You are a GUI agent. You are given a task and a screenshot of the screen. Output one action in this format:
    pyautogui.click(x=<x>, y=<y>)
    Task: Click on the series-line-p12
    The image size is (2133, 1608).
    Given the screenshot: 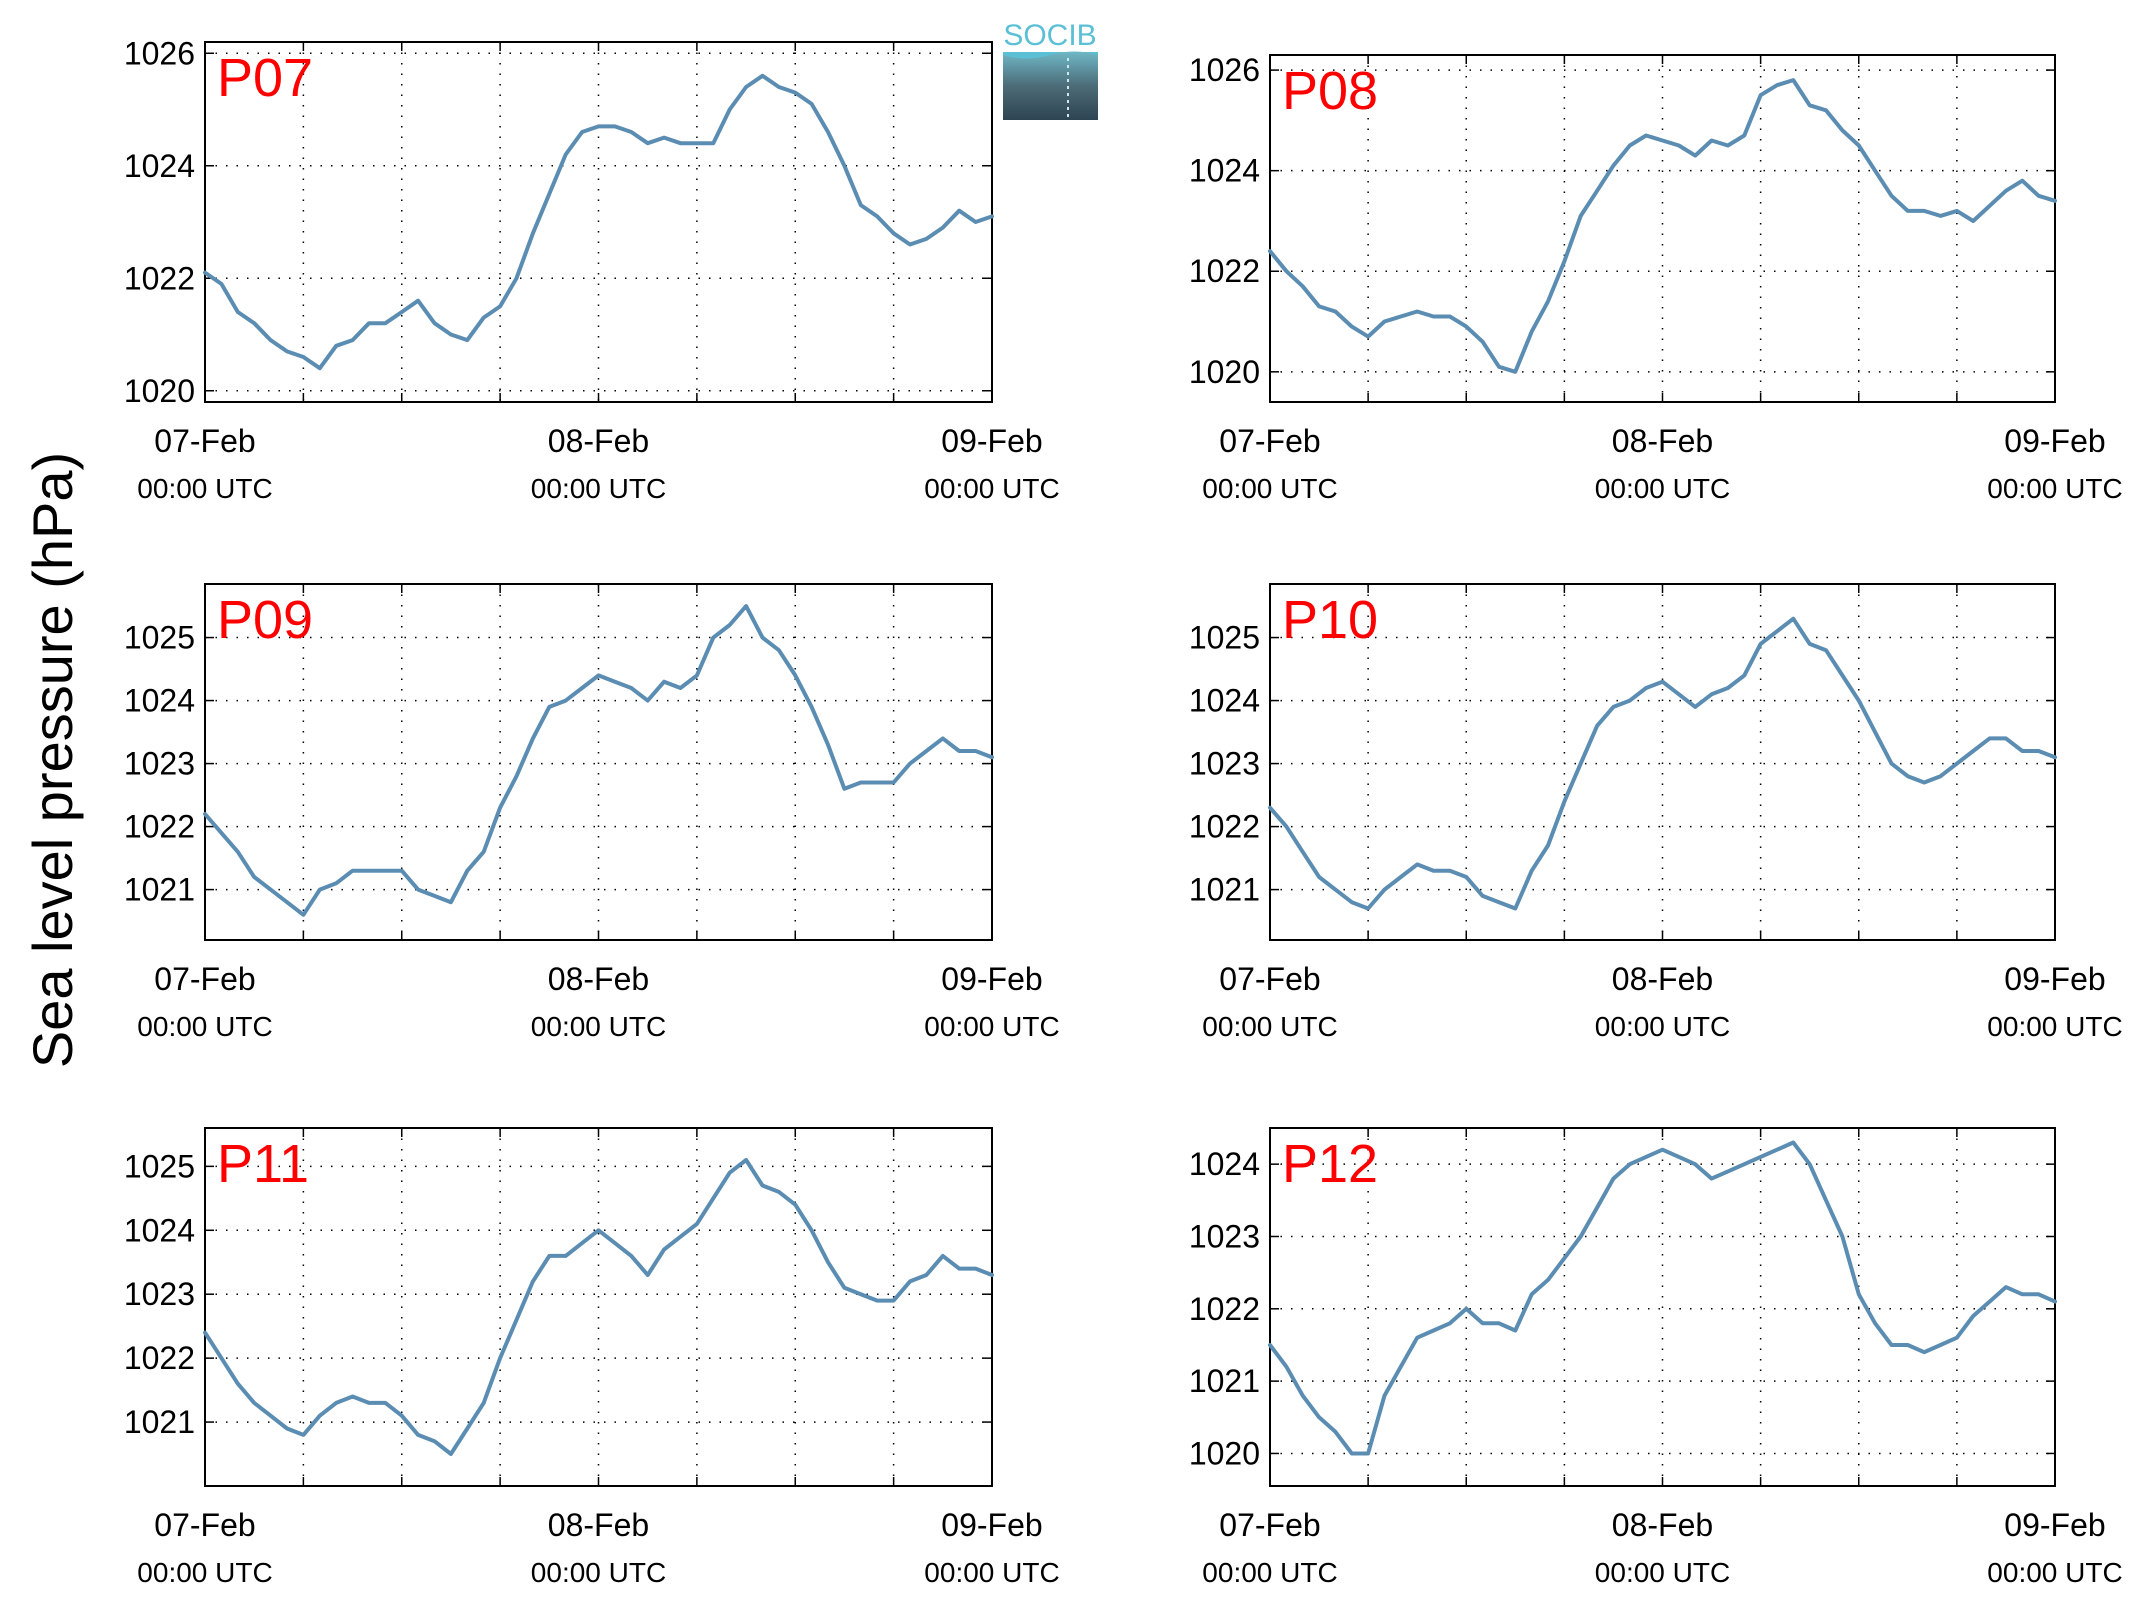 What is the action you would take?
    pyautogui.click(x=1662, y=1298)
    